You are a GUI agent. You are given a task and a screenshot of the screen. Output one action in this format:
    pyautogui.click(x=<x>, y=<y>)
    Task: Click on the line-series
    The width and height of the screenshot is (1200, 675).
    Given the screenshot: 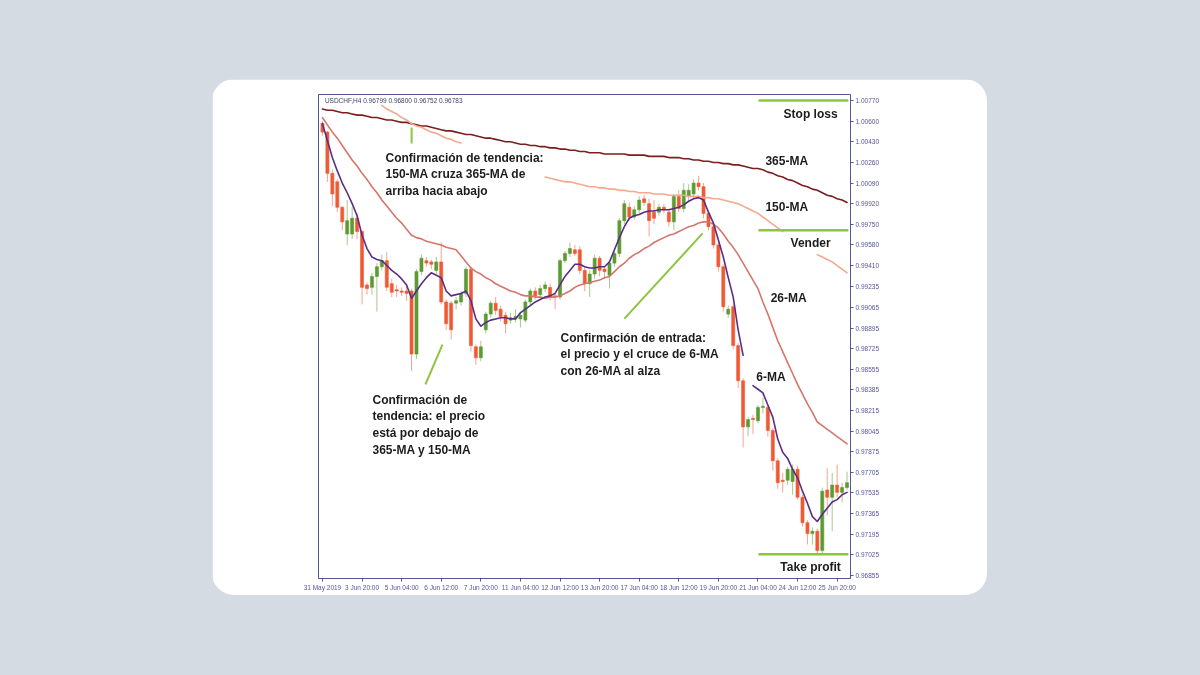 What is the action you would take?
    pyautogui.click(x=584, y=156)
    